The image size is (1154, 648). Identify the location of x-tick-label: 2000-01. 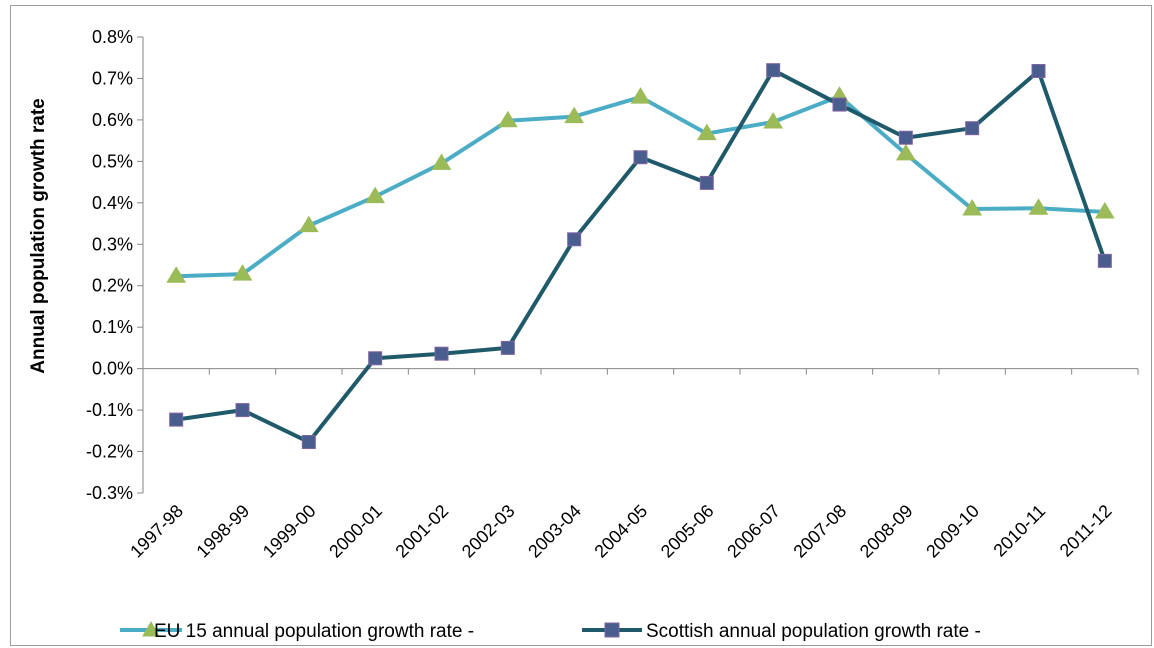
(355, 531).